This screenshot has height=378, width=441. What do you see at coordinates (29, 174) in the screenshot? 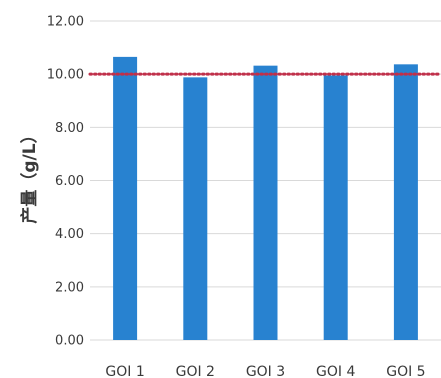
I see `y-axis-label: 产量（g/L）` at bounding box center [29, 174].